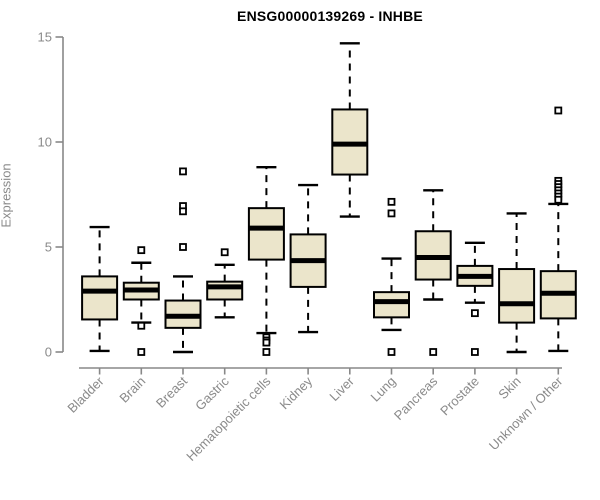  I want to click on x-axis-category-label: Bladder, so click(85, 394).